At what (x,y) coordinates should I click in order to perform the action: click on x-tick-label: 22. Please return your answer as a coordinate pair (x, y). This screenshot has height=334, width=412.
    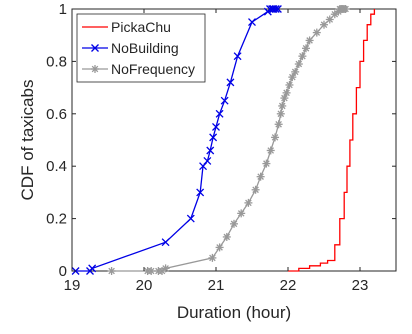
    Looking at the image, I should click on (288, 285).